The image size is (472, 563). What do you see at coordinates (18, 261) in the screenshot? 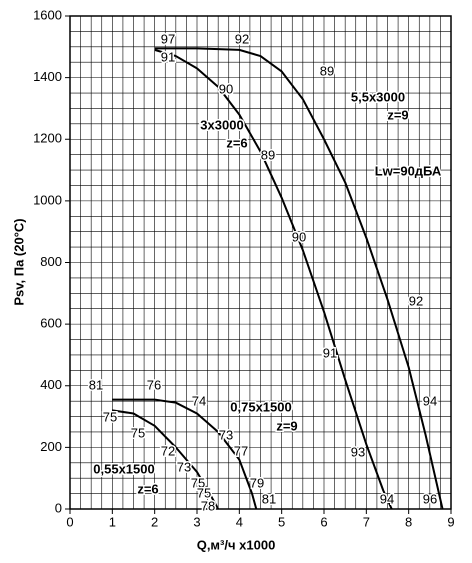
I see `y-axis-label: Psv, Па (20°C)` at bounding box center [18, 261].